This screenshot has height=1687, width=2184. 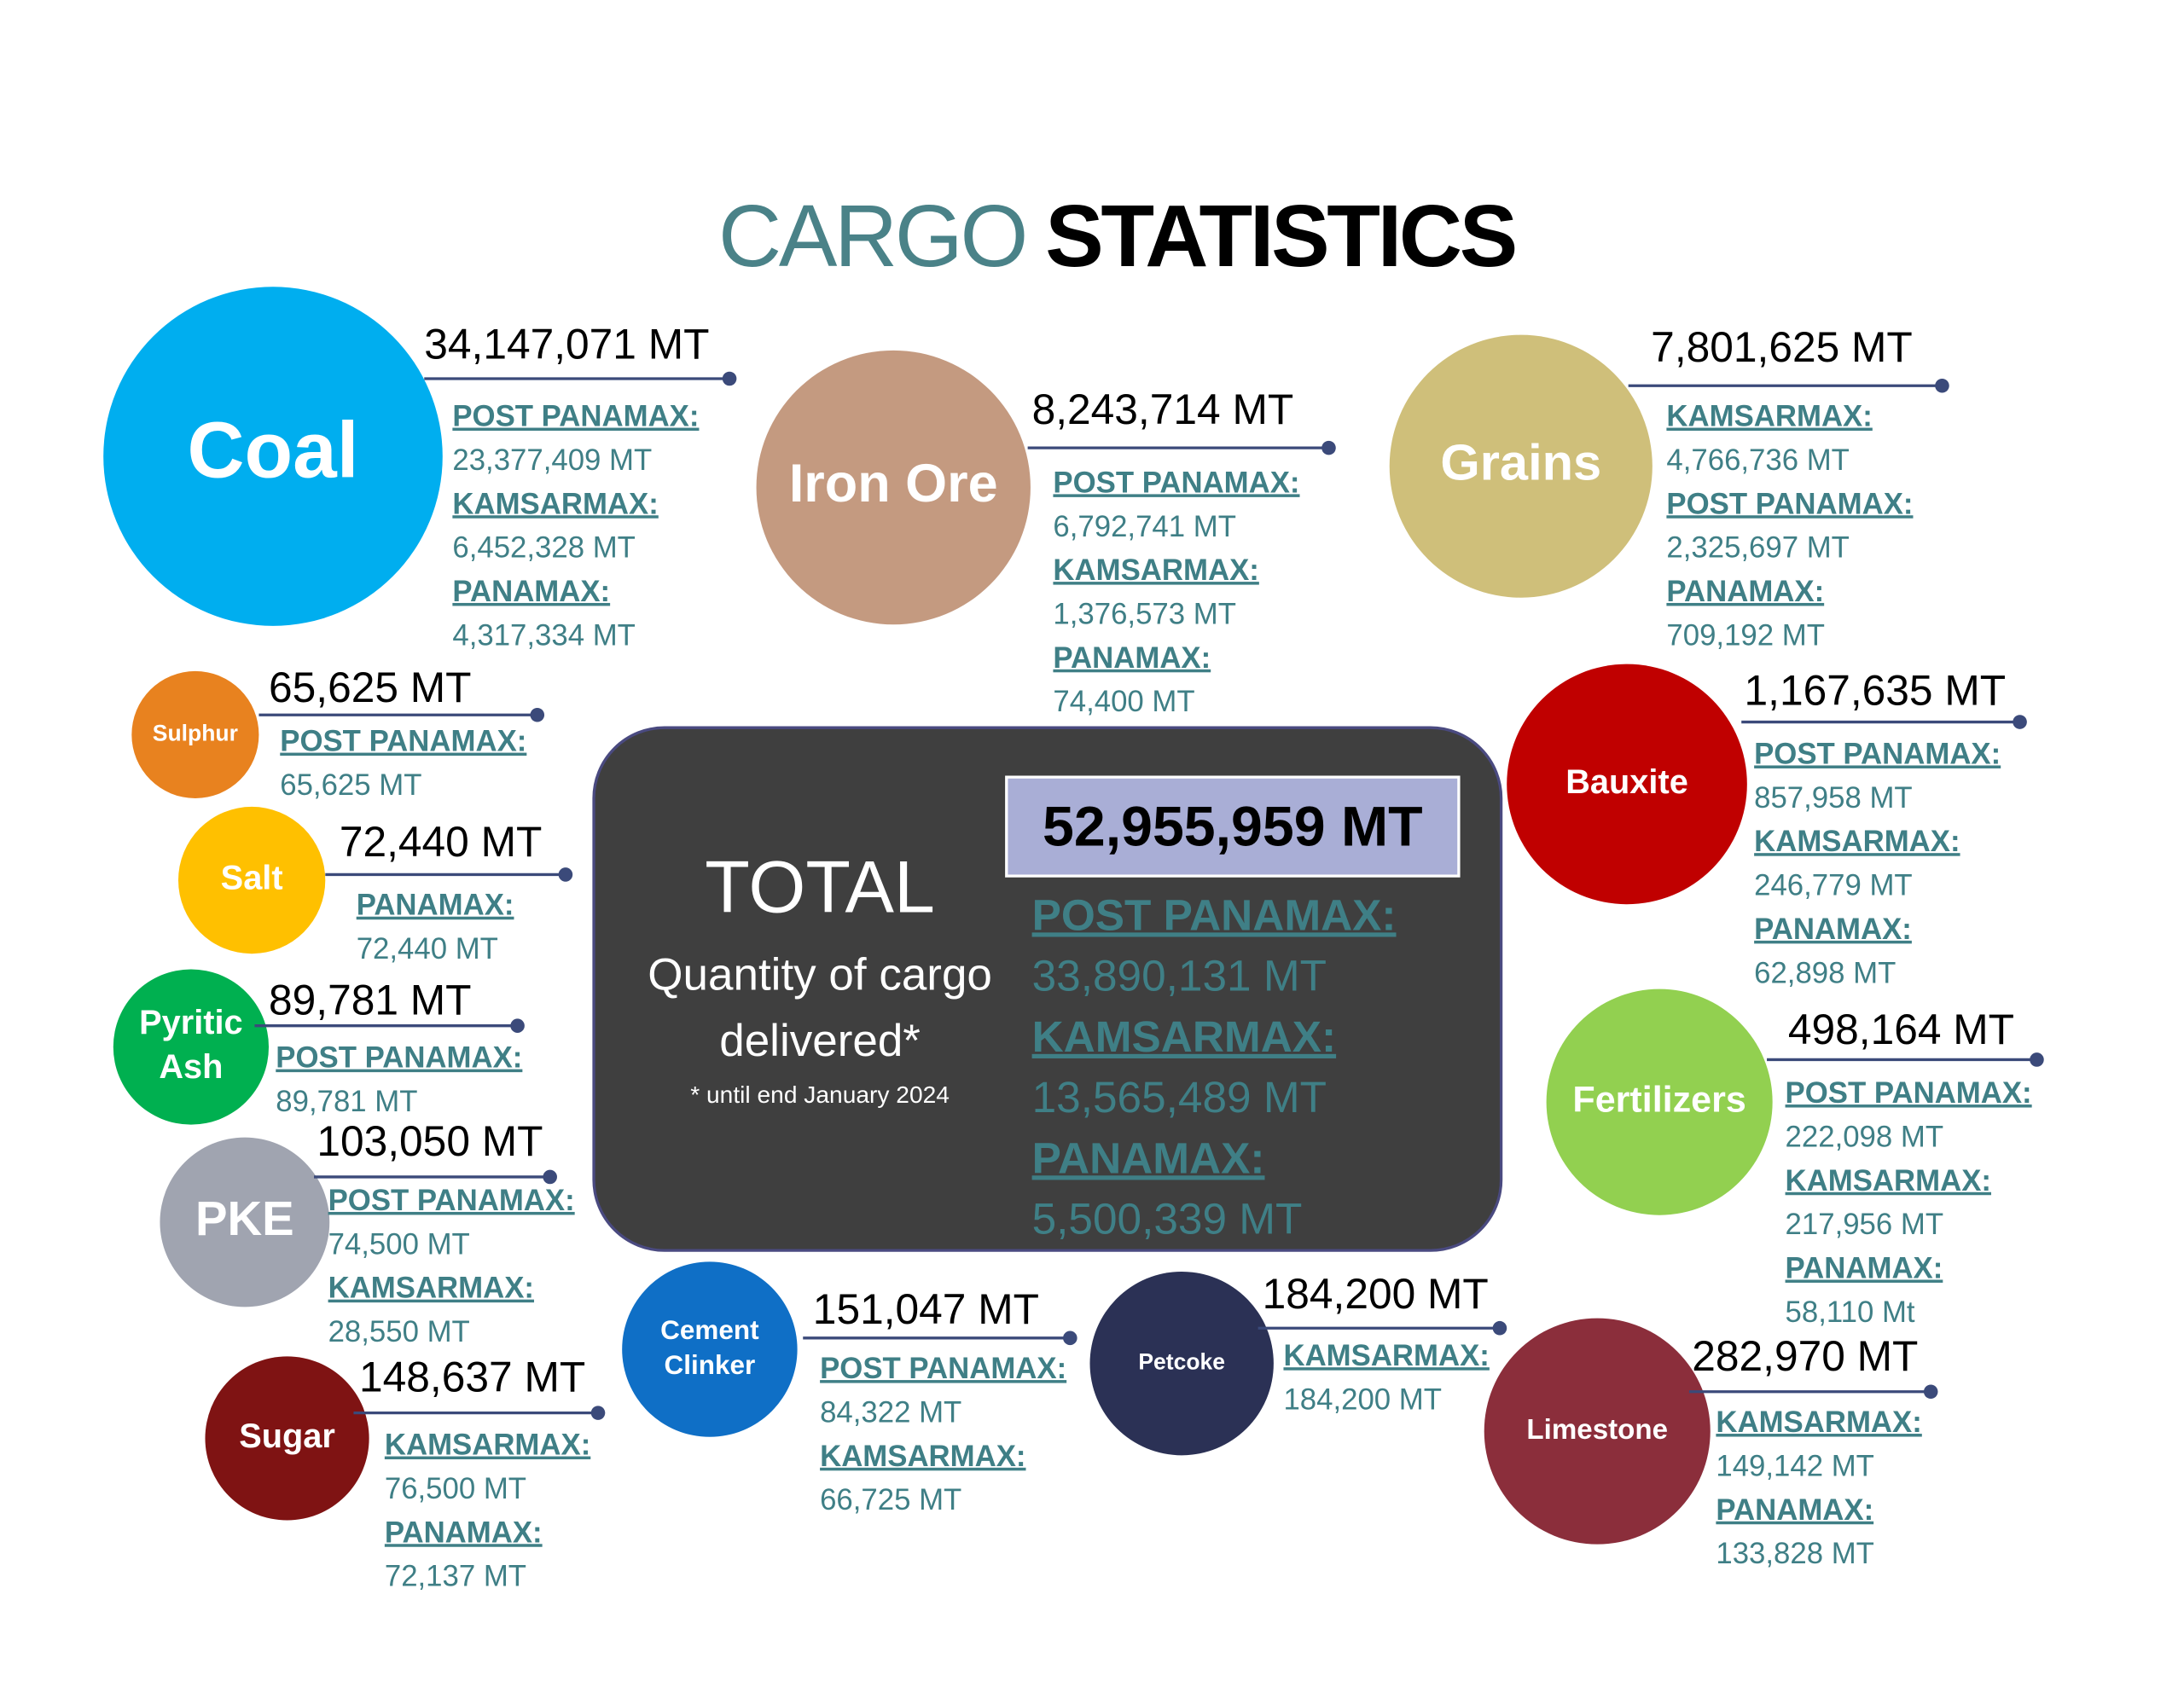 What do you see at coordinates (428, 949) in the screenshot?
I see `class-amount: 72,440 MT` at bounding box center [428, 949].